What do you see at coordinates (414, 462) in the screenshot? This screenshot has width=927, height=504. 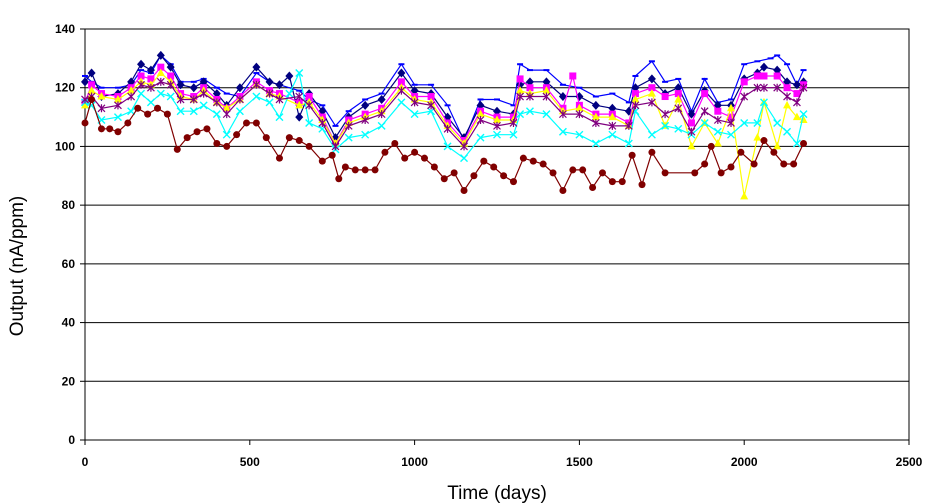 I see `x-tick-label: 1000` at bounding box center [414, 462].